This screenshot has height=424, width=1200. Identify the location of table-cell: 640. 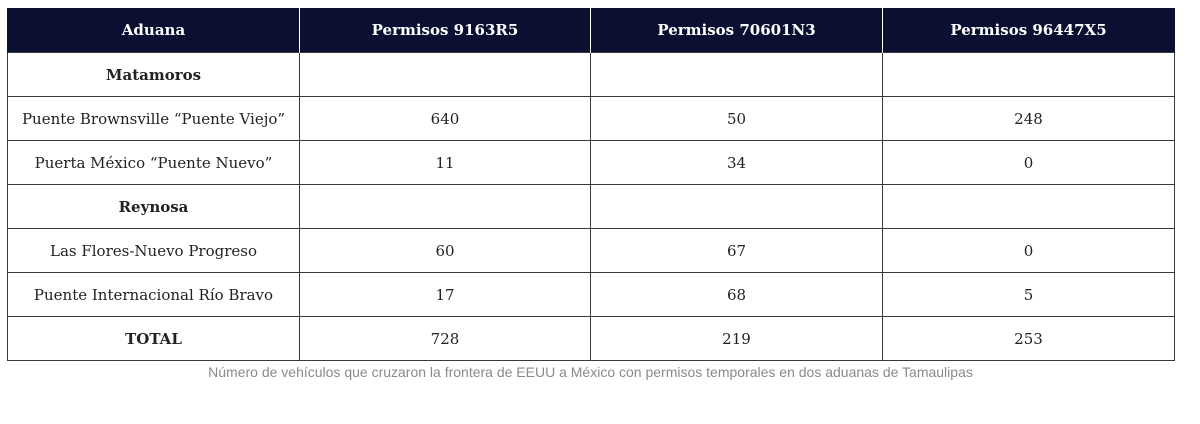
(445, 118).